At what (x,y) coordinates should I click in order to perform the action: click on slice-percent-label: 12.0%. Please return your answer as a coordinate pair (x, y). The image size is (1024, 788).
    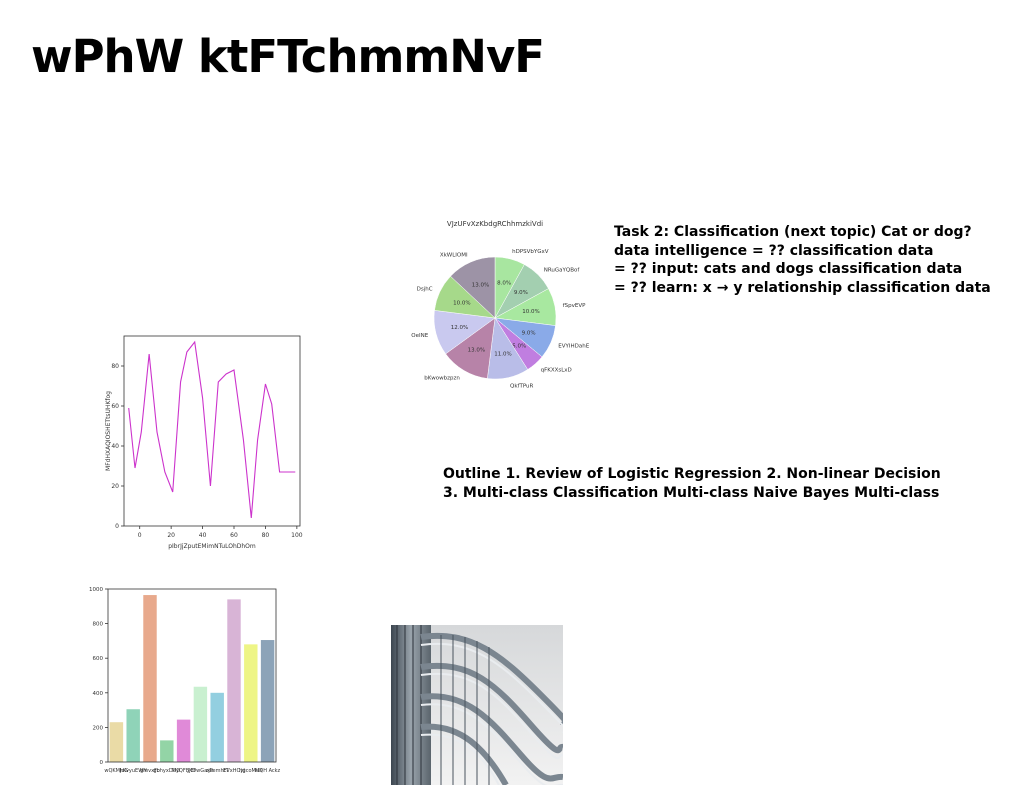
    Looking at the image, I should click on (459, 328).